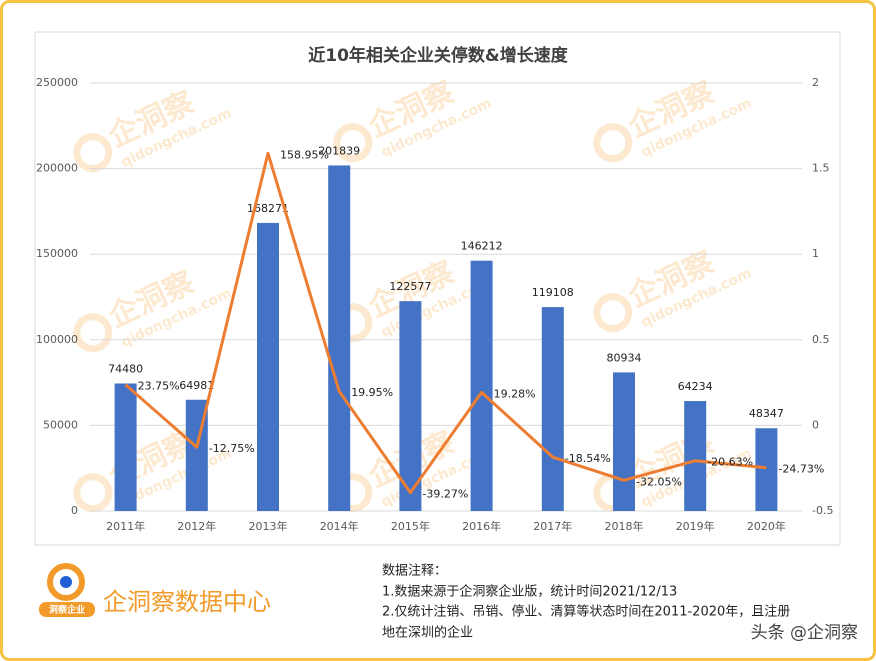 The width and height of the screenshot is (876, 661). Describe the element at coordinates (414, 571) in the screenshot. I see `note: 数据注释：` at that location.